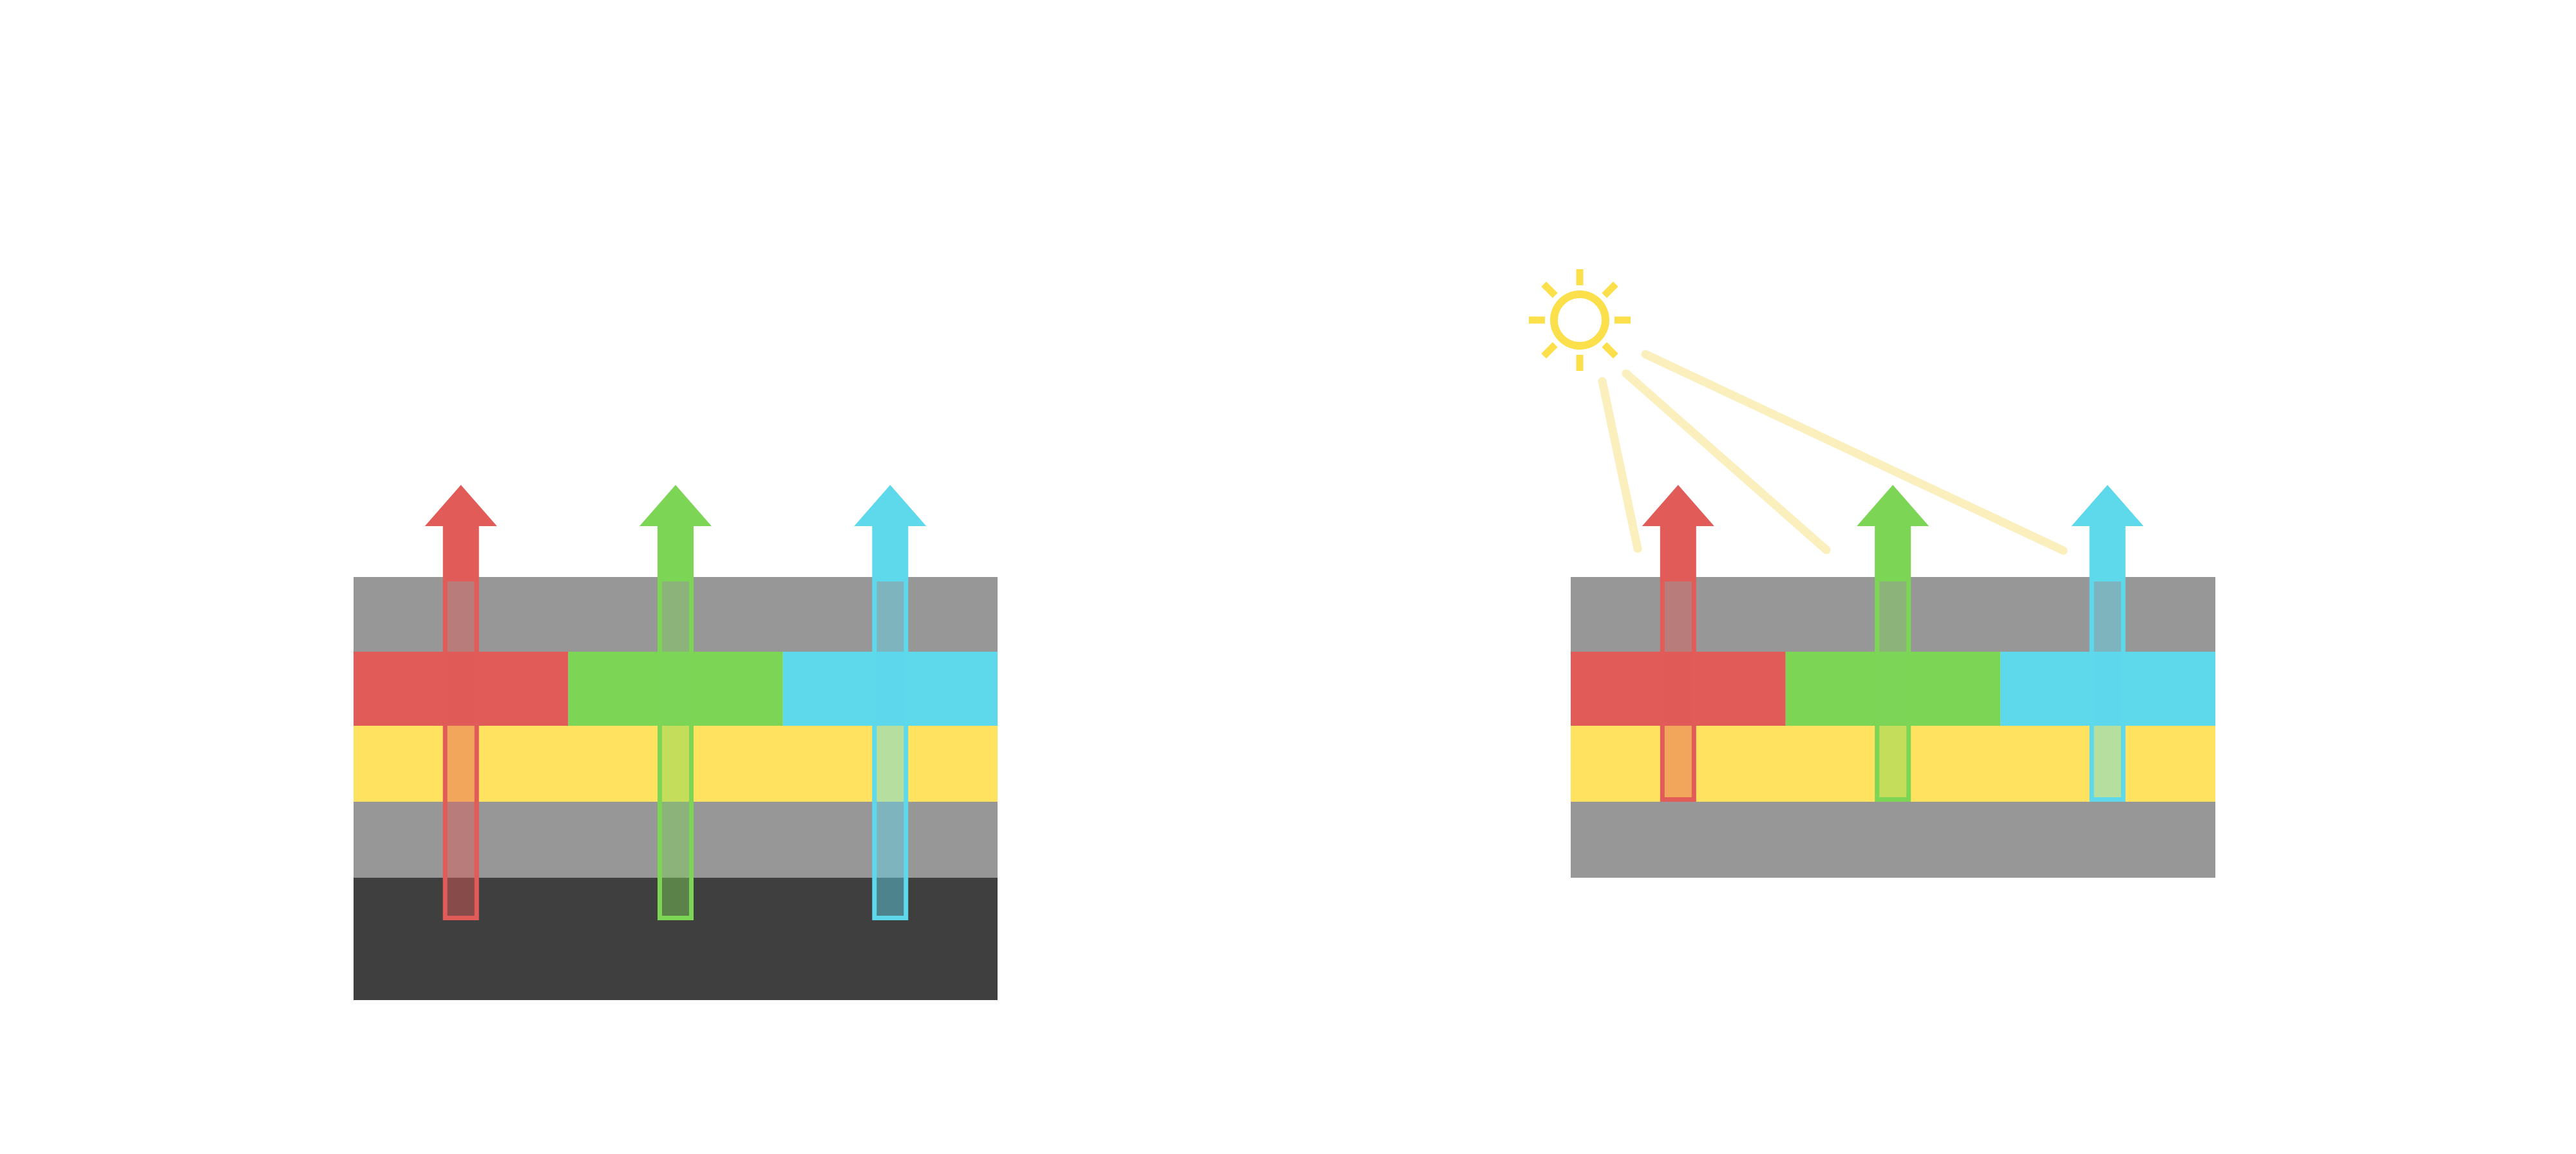 The height and width of the screenshot is (1154, 2576). I want to click on sun-icon, so click(1580, 320).